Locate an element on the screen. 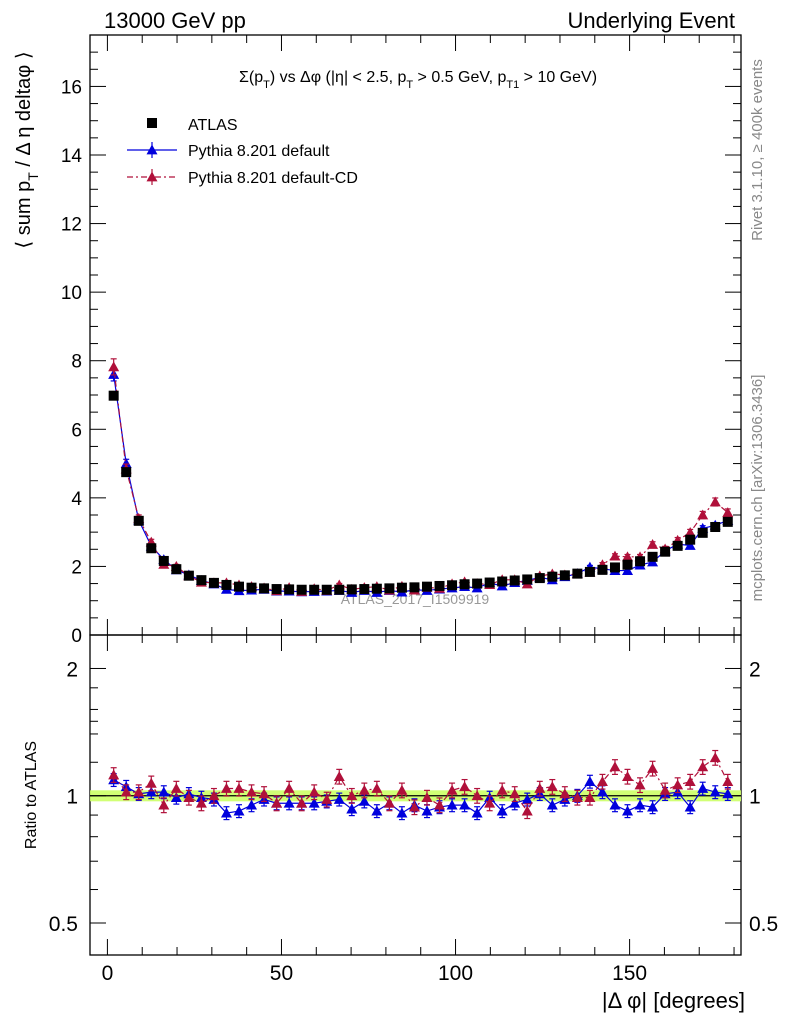 Image resolution: width=786 pixels, height=1029 pixels. mcplots-label: mcplots.cern.ch [arXiv:1306.3436] is located at coordinates (757, 488).